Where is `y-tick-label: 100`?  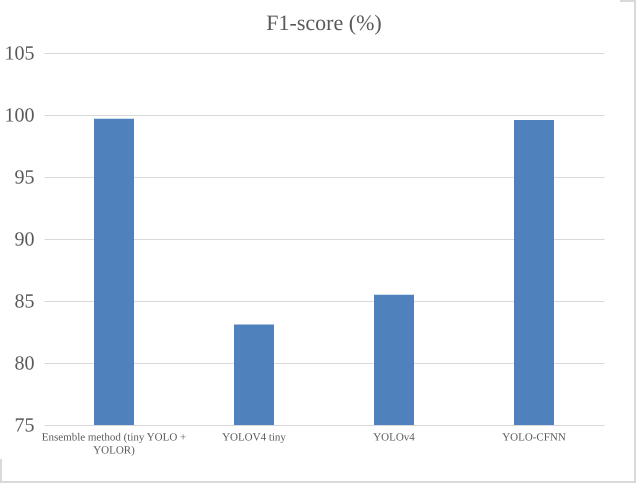
y-tick-label: 100 is located at coordinates (19, 115).